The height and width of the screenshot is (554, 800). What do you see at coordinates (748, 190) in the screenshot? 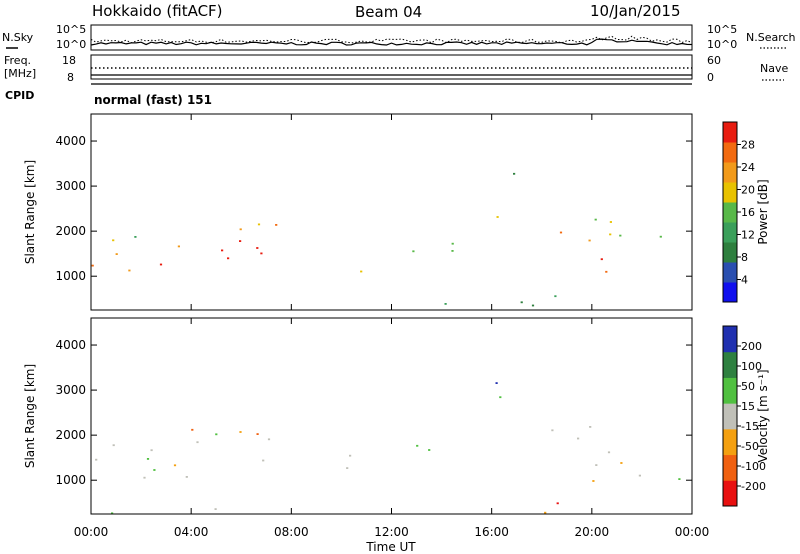
I see `power-colorbar-tick-label: 20` at bounding box center [748, 190].